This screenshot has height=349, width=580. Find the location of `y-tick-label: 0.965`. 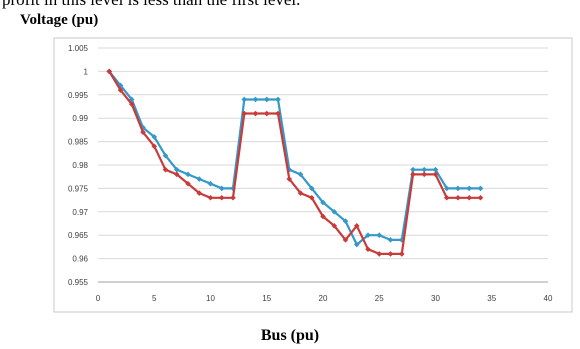

y-tick-label: 0.965 is located at coordinates (78, 235).